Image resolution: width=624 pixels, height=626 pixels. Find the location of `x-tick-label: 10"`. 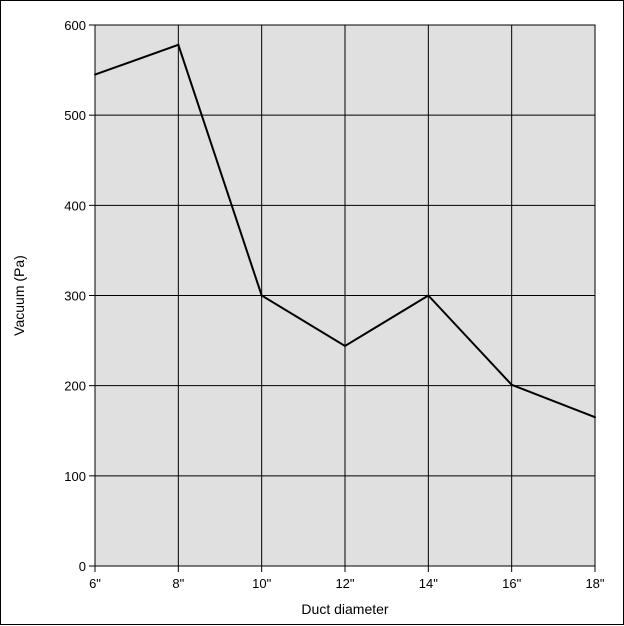

x-tick-label: 10" is located at coordinates (261, 583).